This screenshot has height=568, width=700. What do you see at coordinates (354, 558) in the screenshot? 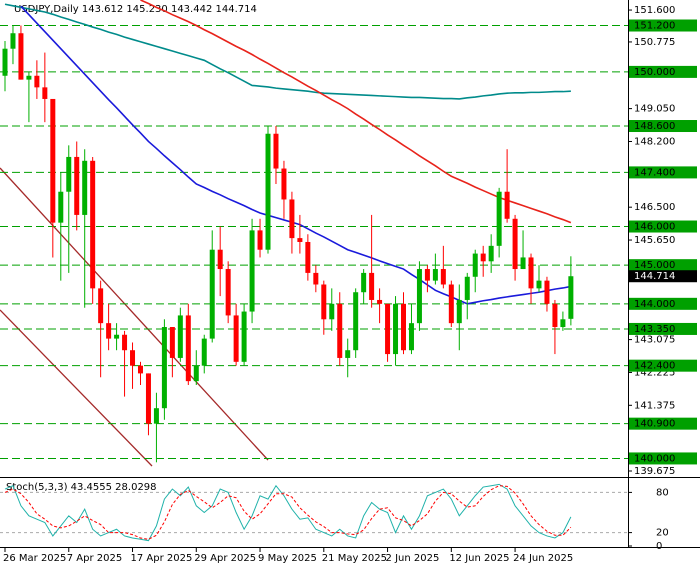
I see `x-tick-label: 21 May 2025` at bounding box center [354, 558].